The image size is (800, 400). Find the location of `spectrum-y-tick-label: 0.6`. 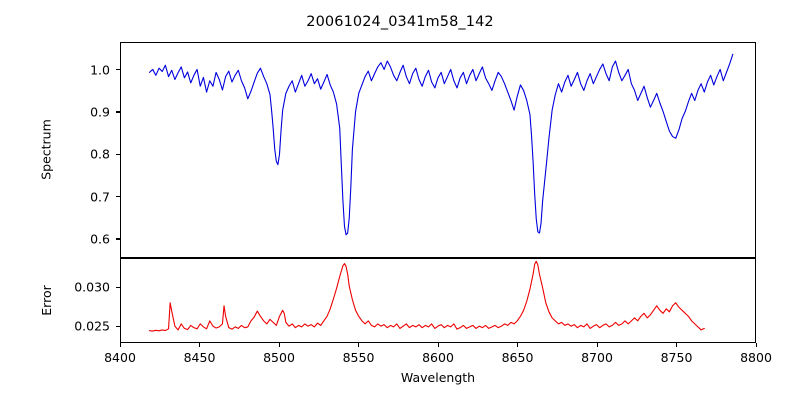

spectrum-y-tick-label: 0.6 is located at coordinates (100, 239).